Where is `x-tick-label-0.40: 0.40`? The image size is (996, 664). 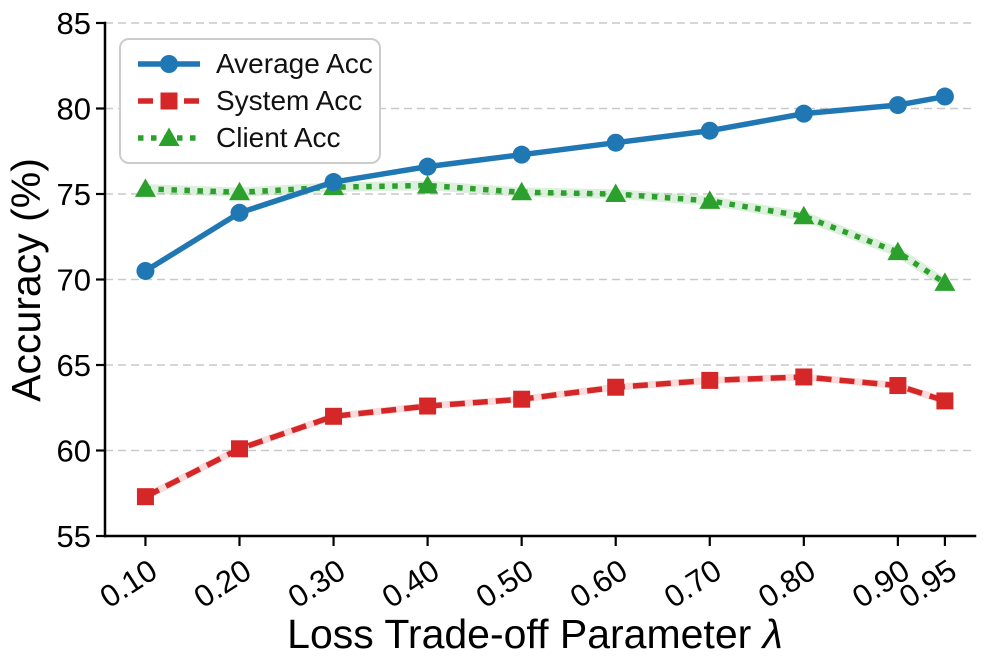
x-tick-label-0.40: 0.40 is located at coordinates (411, 584).